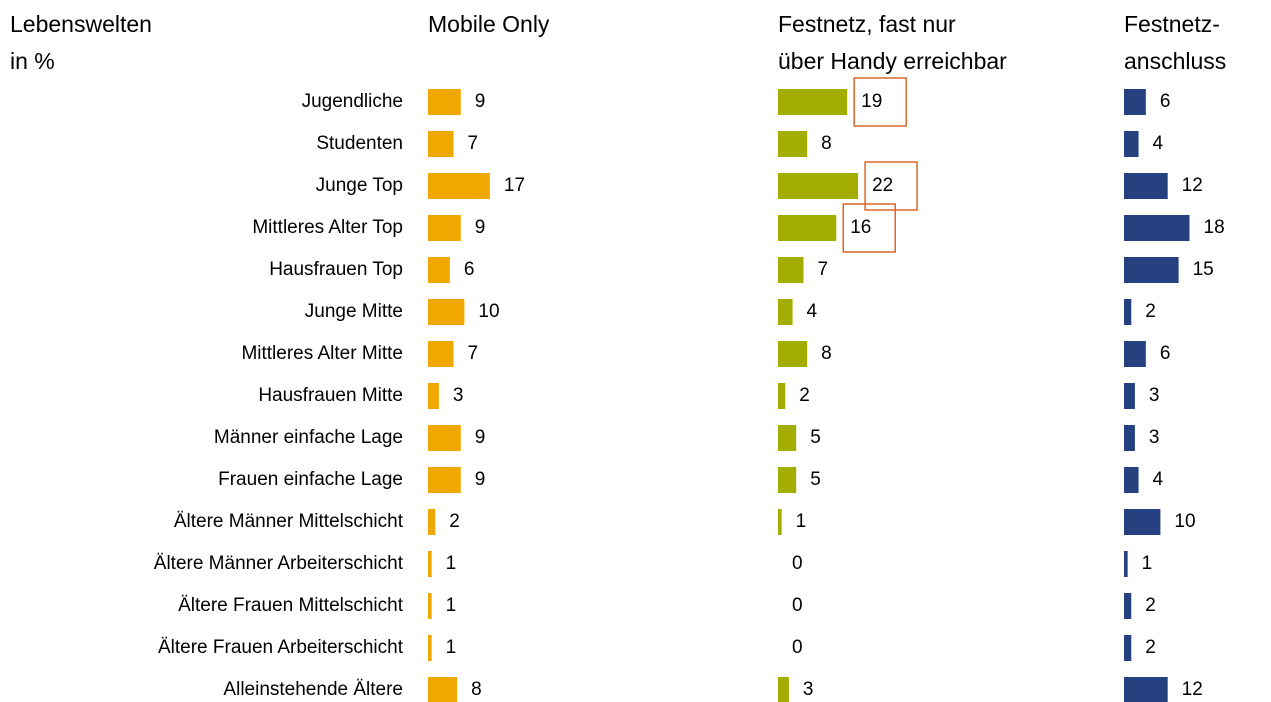 This screenshot has width=1271, height=702. Describe the element at coordinates (354, 311) in the screenshot. I see `category-label: Junge Mitte` at that location.